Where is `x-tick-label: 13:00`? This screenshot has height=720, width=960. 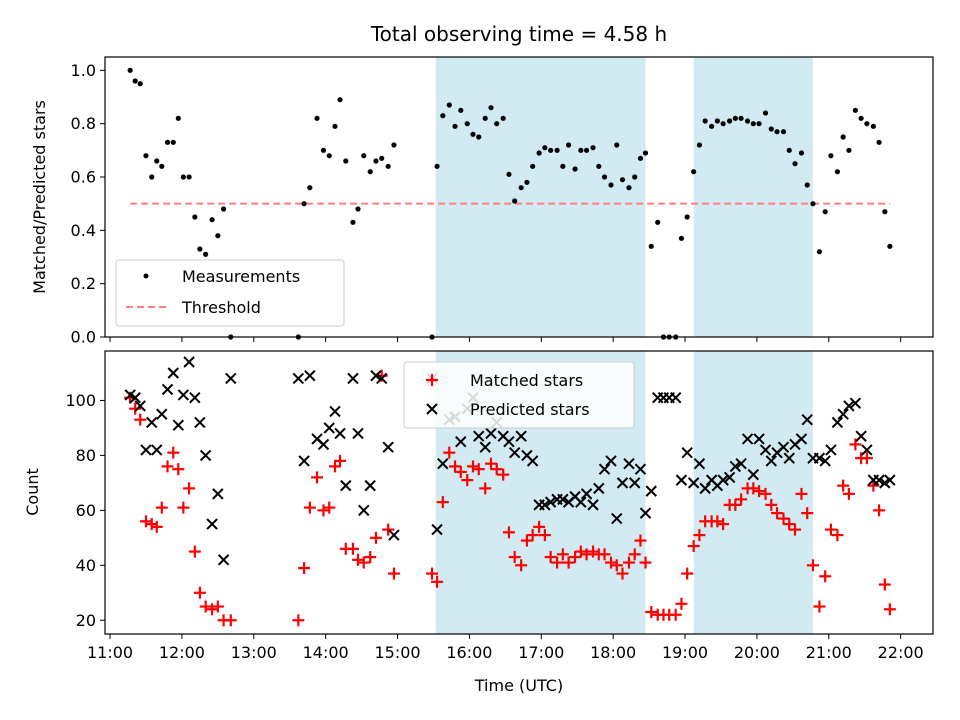
x-tick-label: 13:00 is located at coordinates (254, 652).